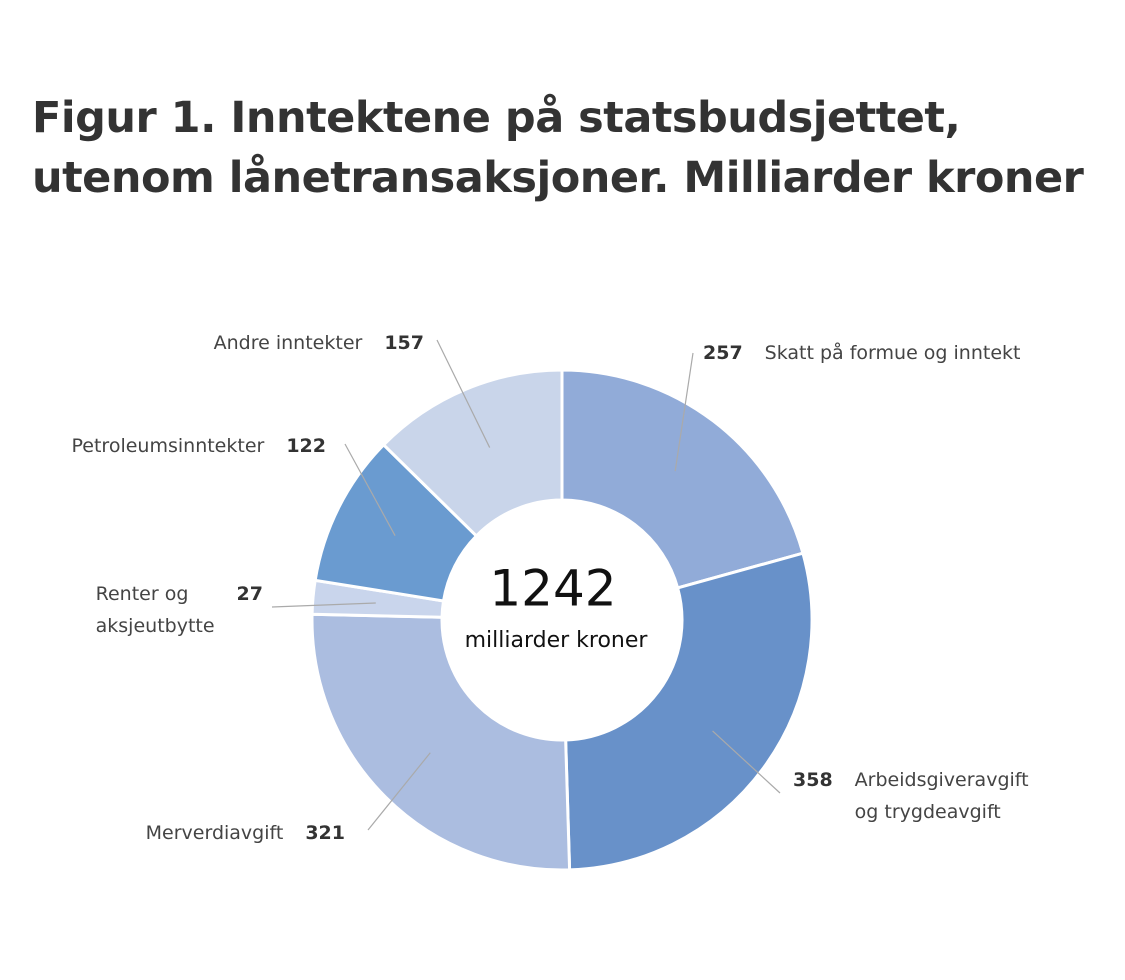 Image resolution: width=1125 pixels, height=980 pixels. Describe the element at coordinates (214, 833) in the screenshot. I see `category-label: Merverdiavgift` at that location.